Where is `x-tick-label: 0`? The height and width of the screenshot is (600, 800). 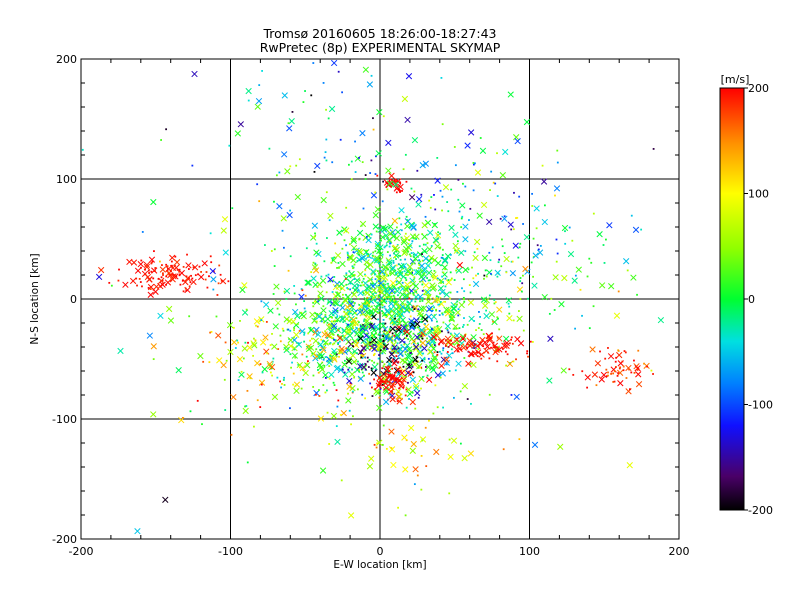 x-tick-label: 0 is located at coordinates (380, 551).